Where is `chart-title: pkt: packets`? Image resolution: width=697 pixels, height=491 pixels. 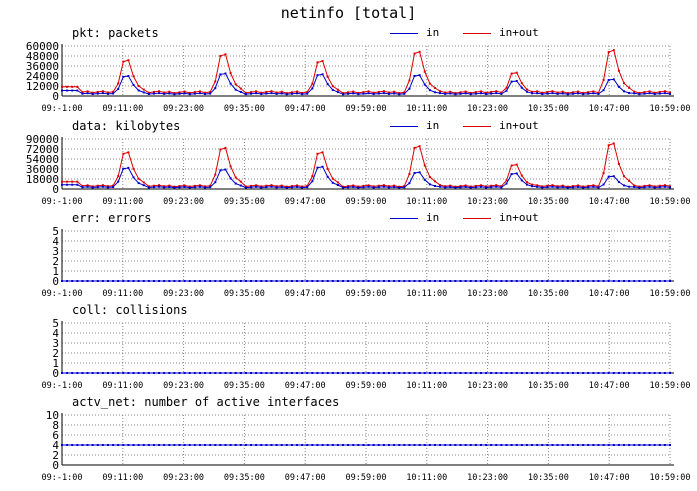
chart-title: pkt: packets is located at coordinates (115, 33).